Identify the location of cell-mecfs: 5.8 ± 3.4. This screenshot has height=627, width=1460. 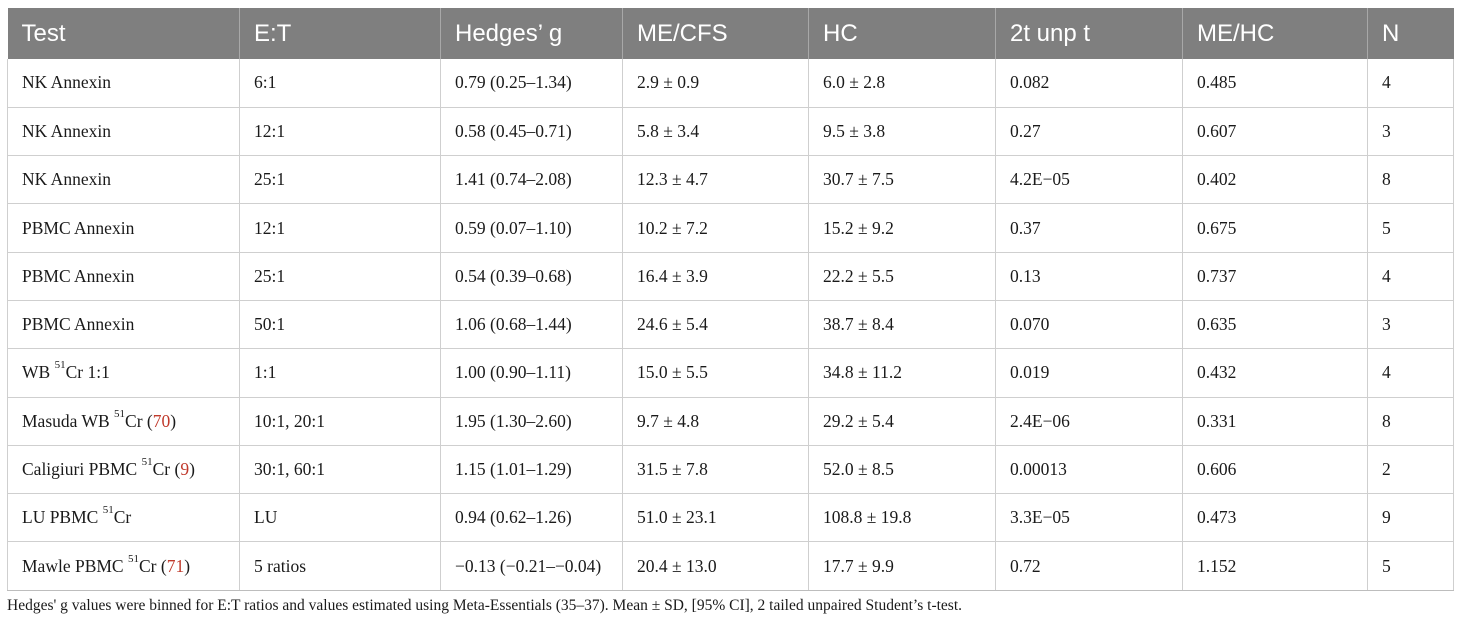
(715, 132).